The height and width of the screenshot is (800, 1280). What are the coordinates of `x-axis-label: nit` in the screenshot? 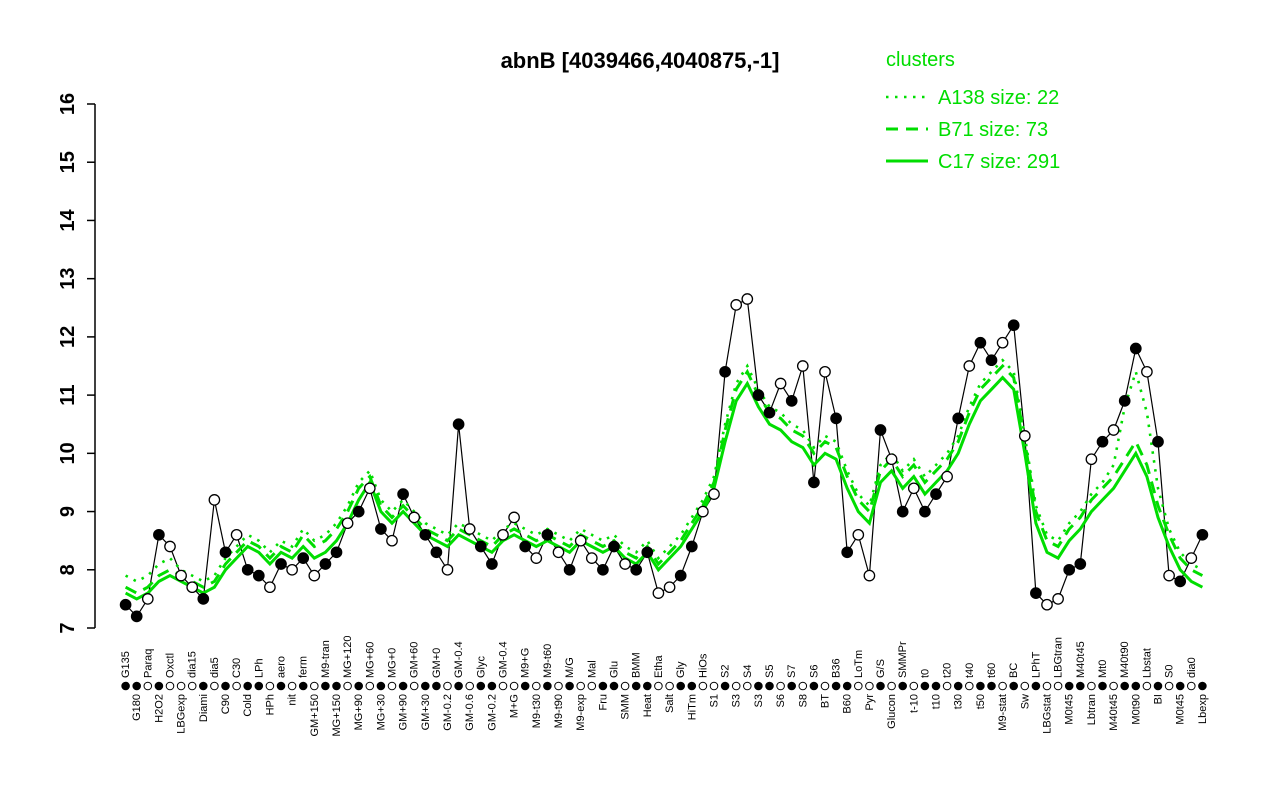 It's located at (293, 700).